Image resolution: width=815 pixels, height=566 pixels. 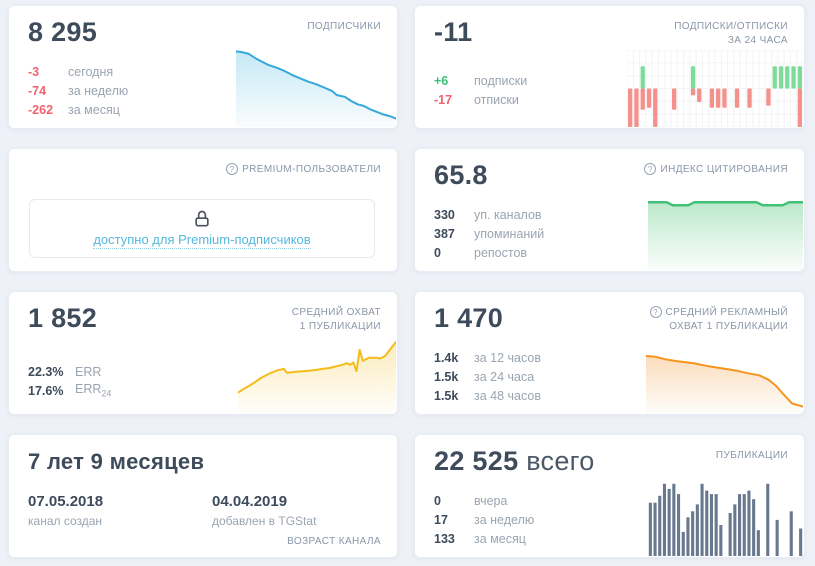 I want to click on stat-label: вчера, so click(x=491, y=500).